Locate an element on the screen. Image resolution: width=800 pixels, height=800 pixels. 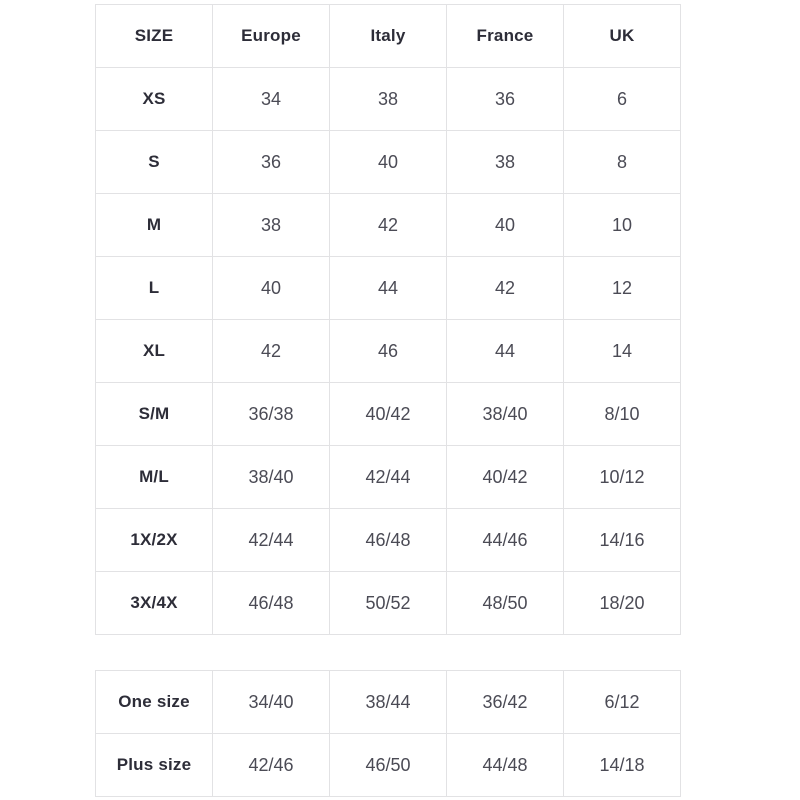
size-value-cell: 8/10 is located at coordinates (622, 414).